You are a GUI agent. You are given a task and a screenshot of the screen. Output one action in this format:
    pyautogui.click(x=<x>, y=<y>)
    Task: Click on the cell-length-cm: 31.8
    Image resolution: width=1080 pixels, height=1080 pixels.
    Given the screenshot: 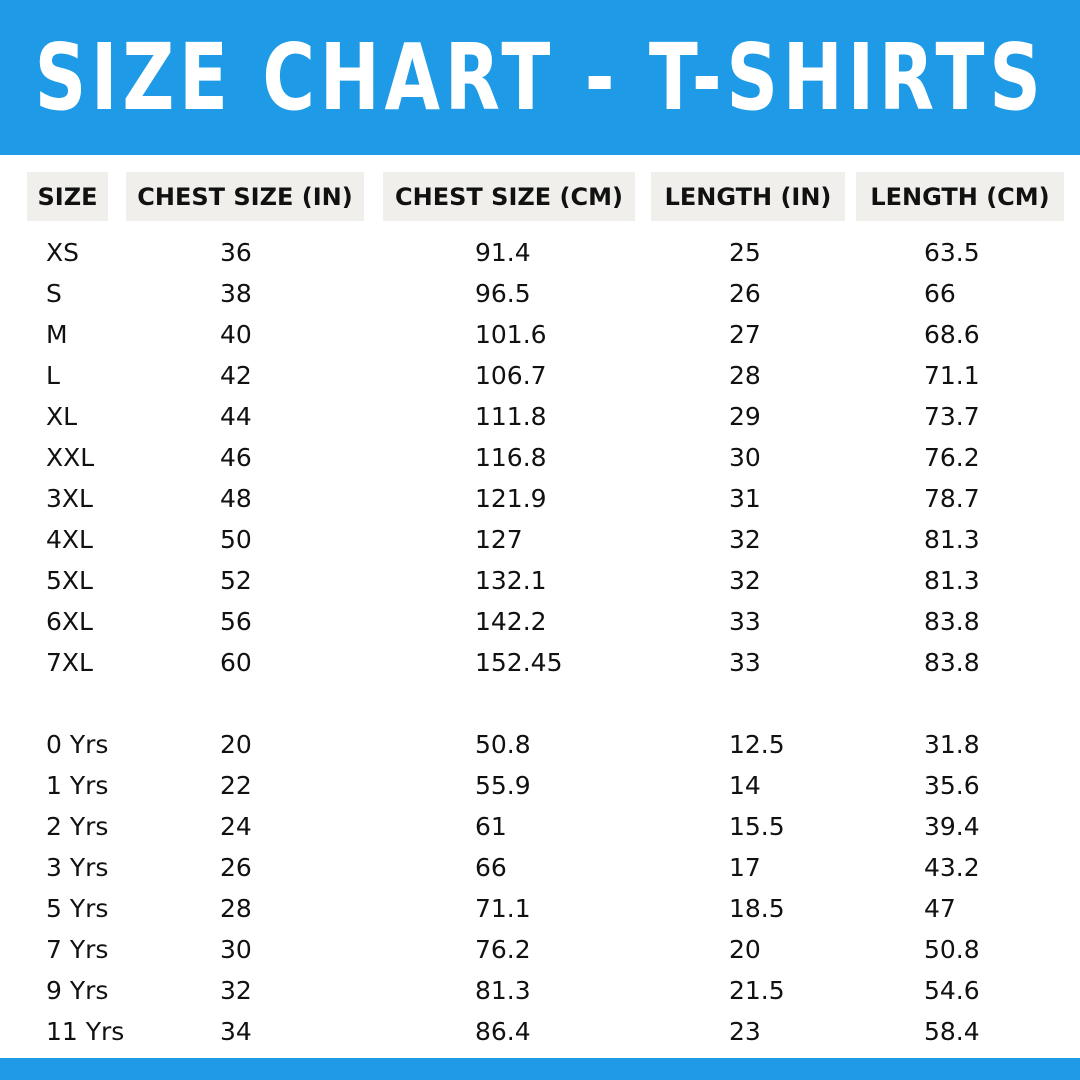 What is the action you would take?
    pyautogui.click(x=952, y=744)
    